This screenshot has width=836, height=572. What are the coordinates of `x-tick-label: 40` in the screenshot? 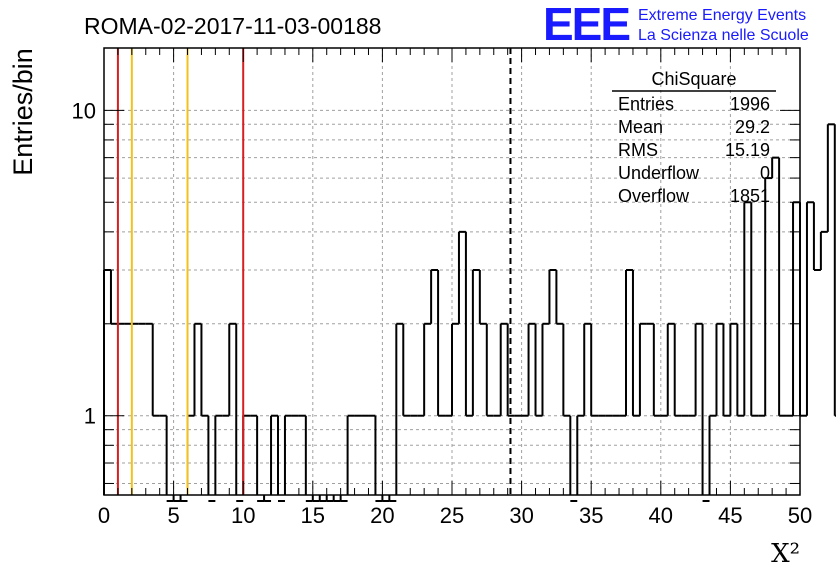 It's located at (661, 515).